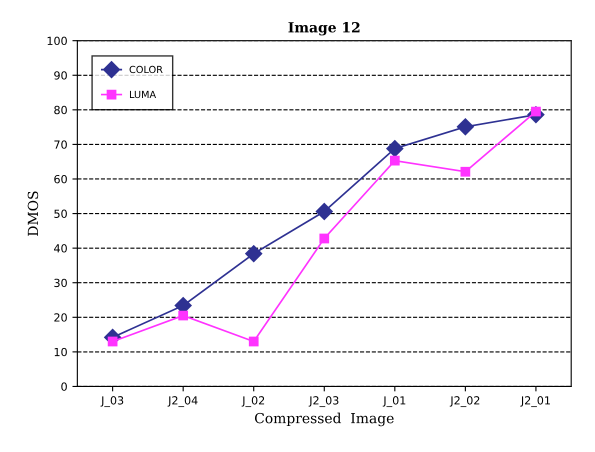 The image size is (595, 452). What do you see at coordinates (57, 41) in the screenshot?
I see `y-tick-label: 100` at bounding box center [57, 41].